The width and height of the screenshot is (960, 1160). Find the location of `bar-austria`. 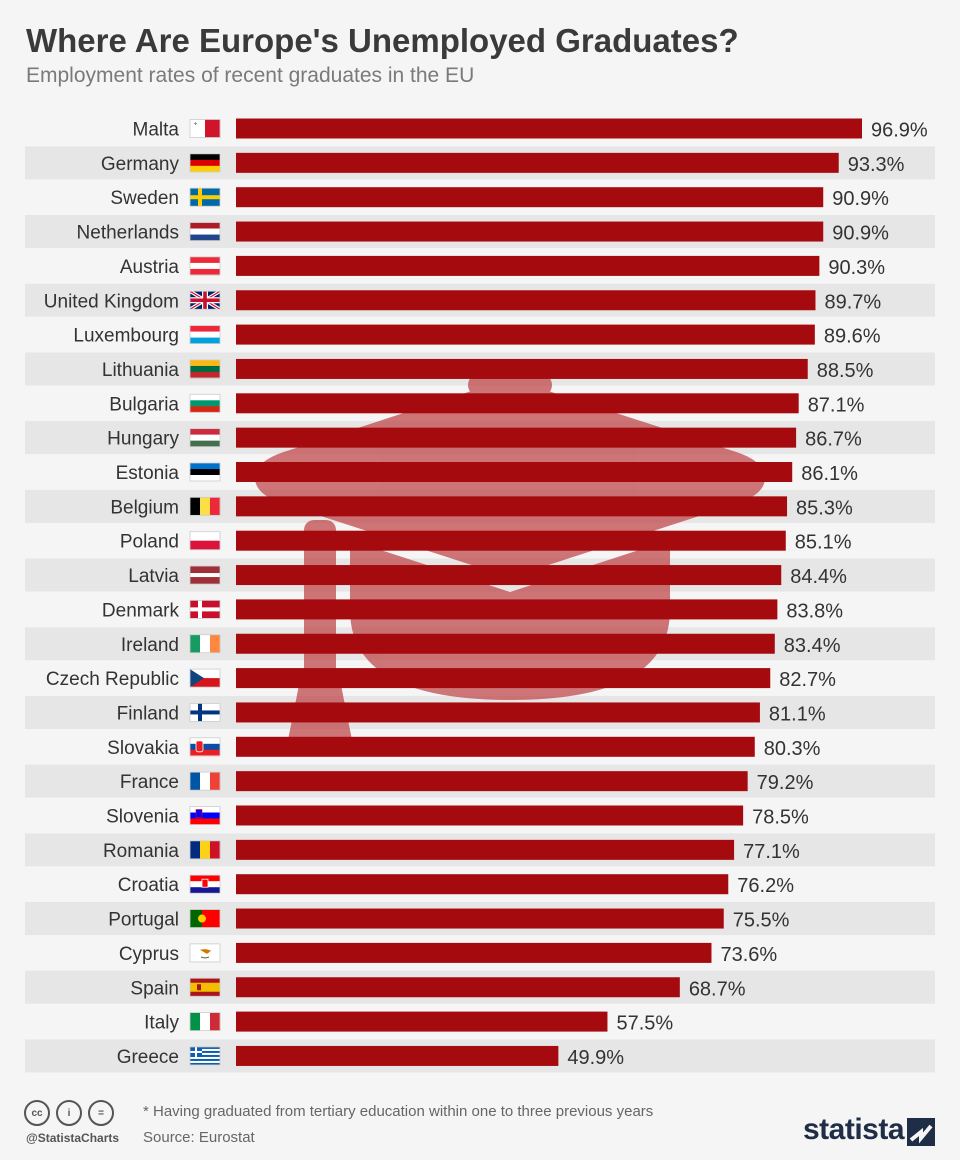

bar-austria is located at coordinates (528, 265).